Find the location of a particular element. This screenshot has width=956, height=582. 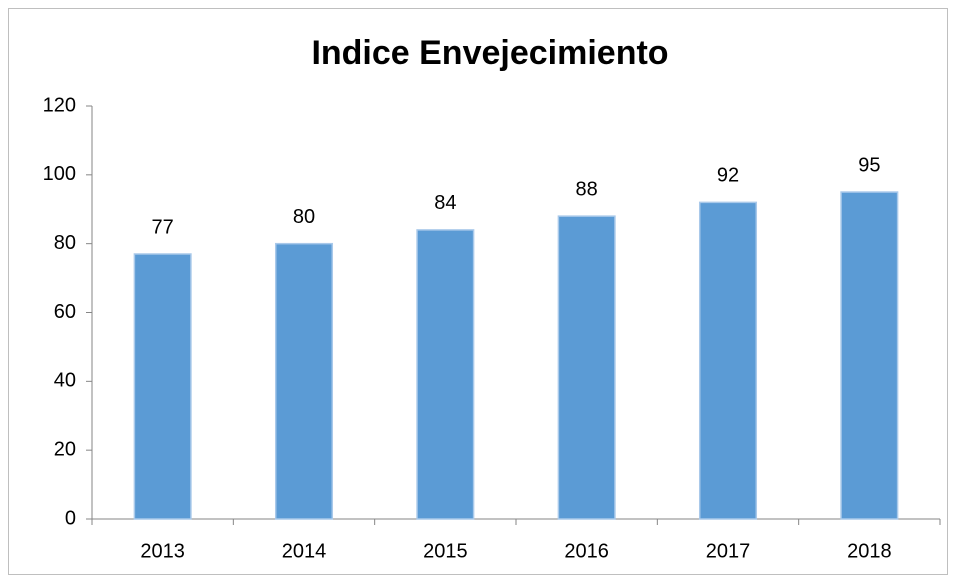

chart-title: Indice Envejecimiento is located at coordinates (489, 53).